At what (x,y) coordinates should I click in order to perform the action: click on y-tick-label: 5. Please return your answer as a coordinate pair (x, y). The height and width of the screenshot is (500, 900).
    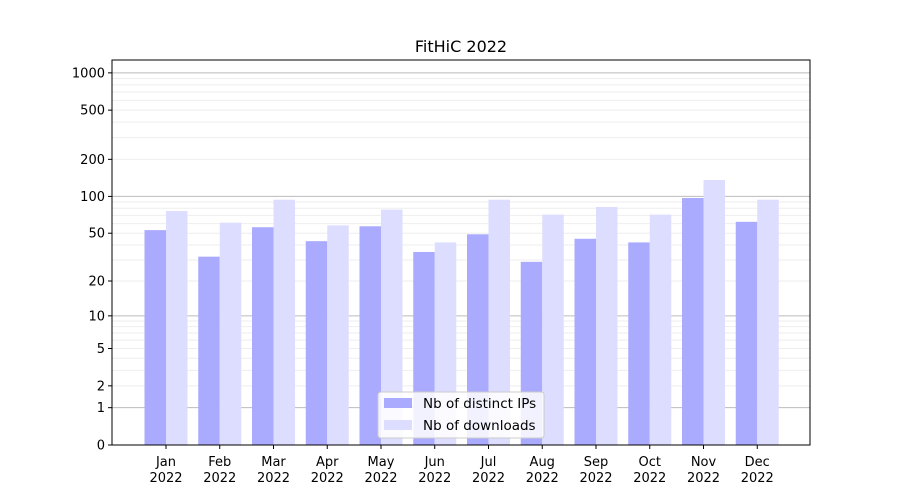
    Looking at the image, I should click on (101, 349).